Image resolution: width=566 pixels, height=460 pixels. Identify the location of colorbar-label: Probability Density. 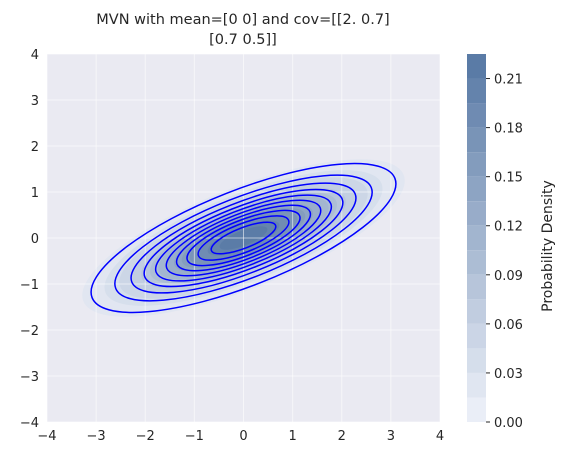
(548, 246).